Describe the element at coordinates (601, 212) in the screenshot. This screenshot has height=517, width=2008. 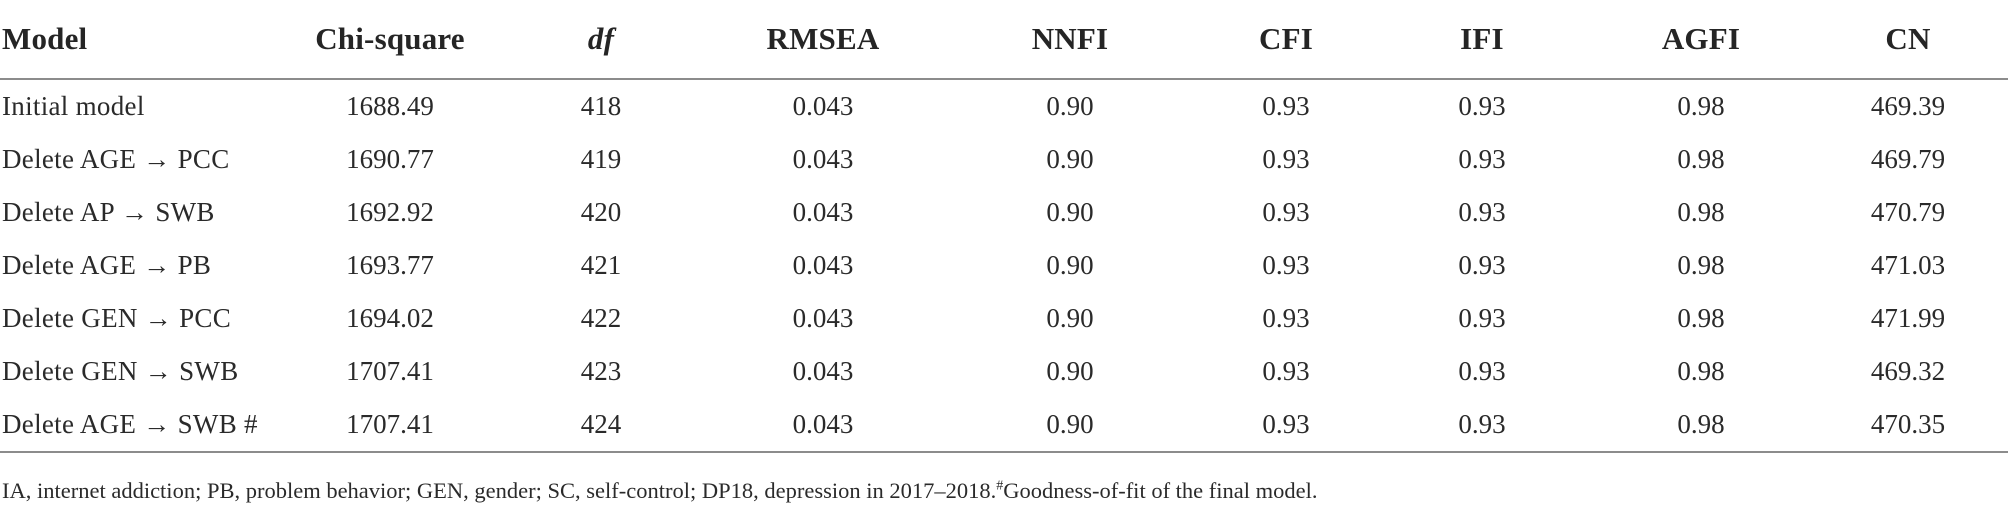
I see `df-value: 420` at that location.